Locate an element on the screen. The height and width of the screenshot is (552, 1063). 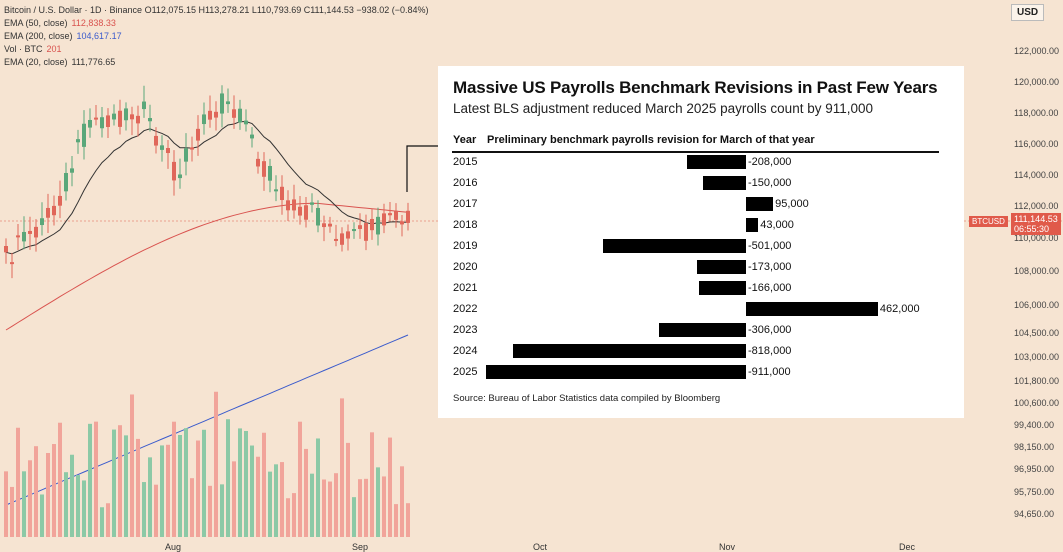
symbol-name: Bitcoin / U.S. Dollar · 1D · Binance is located at coordinates (73, 10).